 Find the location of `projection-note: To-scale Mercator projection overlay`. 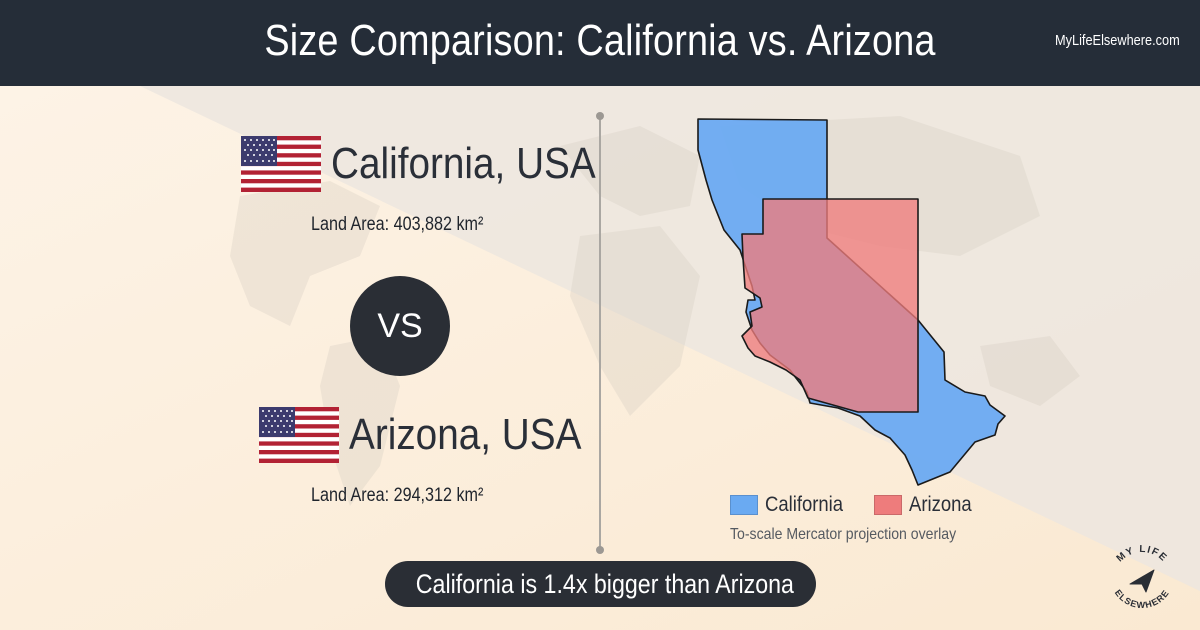

projection-note: To-scale Mercator projection overlay is located at coordinates (843, 534).